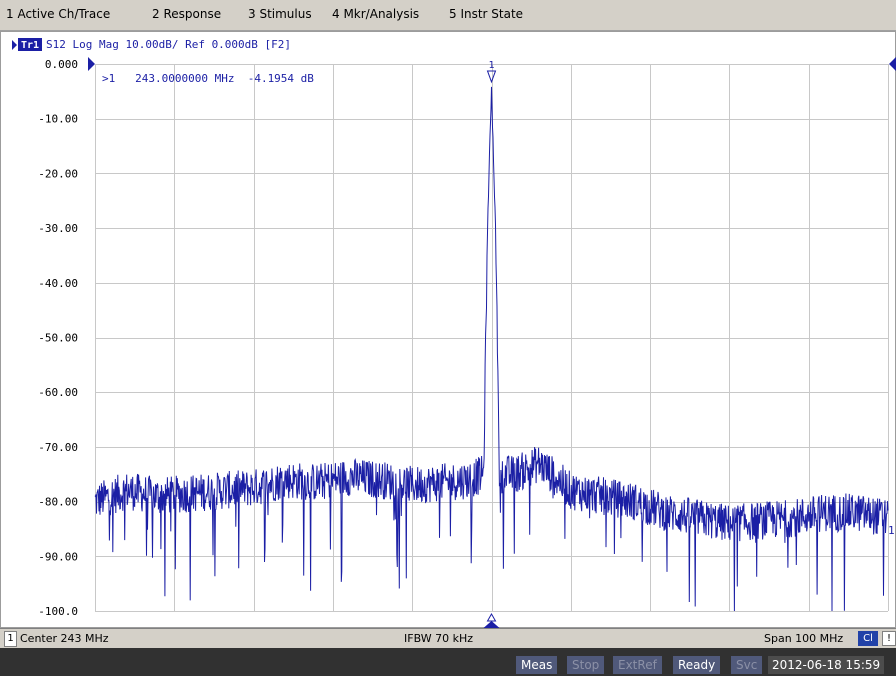  Describe the element at coordinates (58, 119) in the screenshot. I see `y-tick-label: -10.00` at that location.